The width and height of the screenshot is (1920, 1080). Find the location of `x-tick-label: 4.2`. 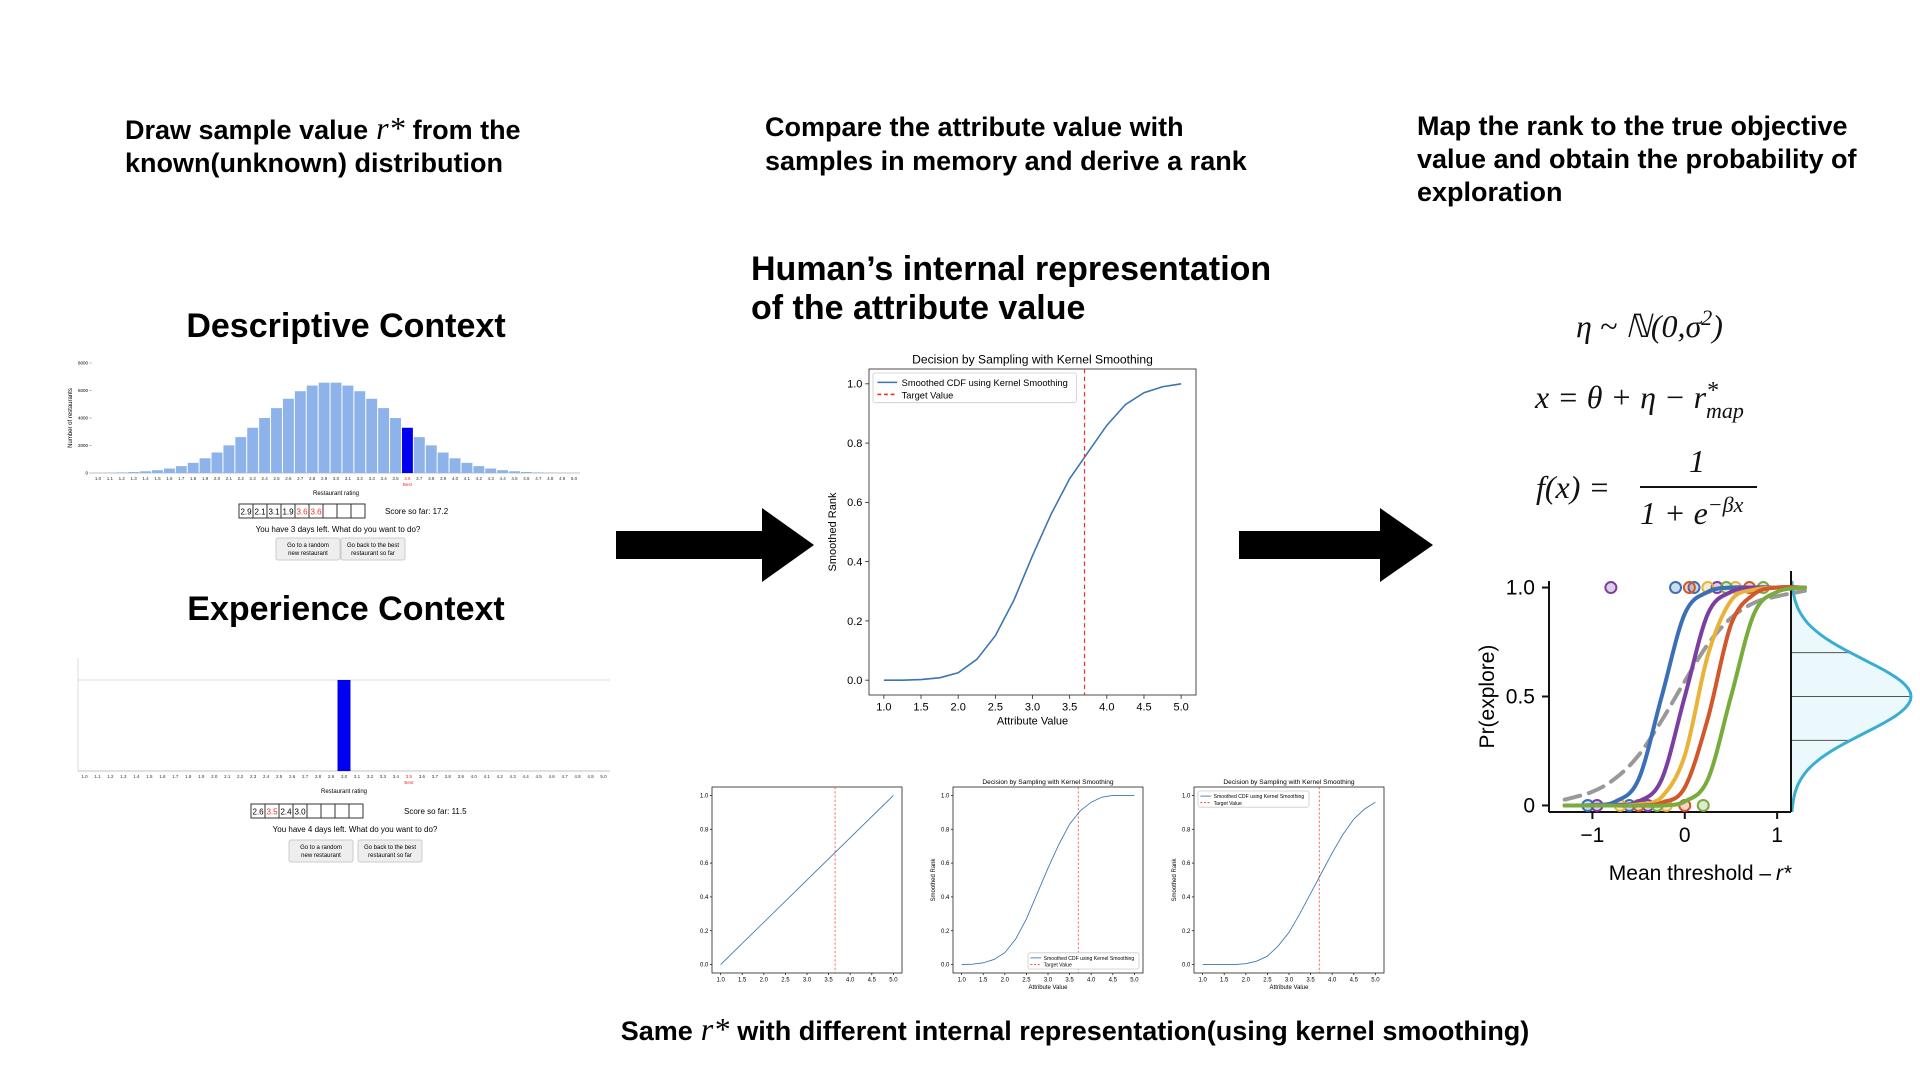

x-tick-label: 4.2 is located at coordinates (479, 478).